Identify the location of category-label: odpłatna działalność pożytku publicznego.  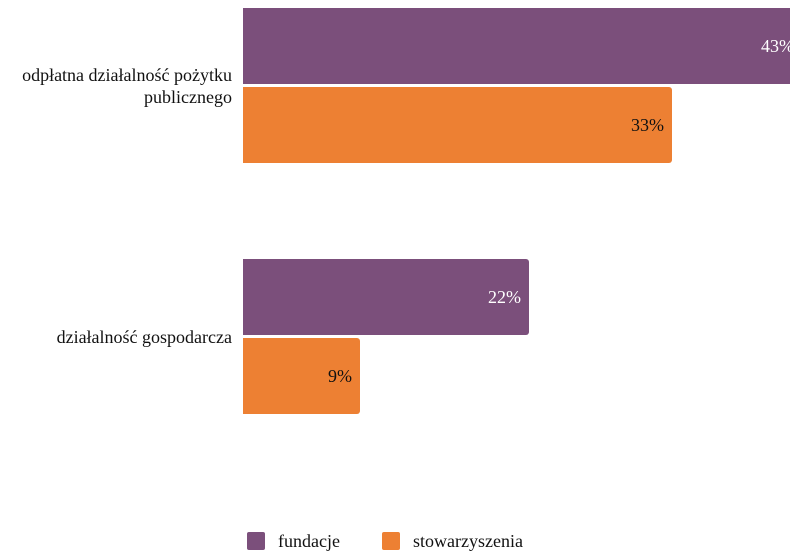
(127, 85).